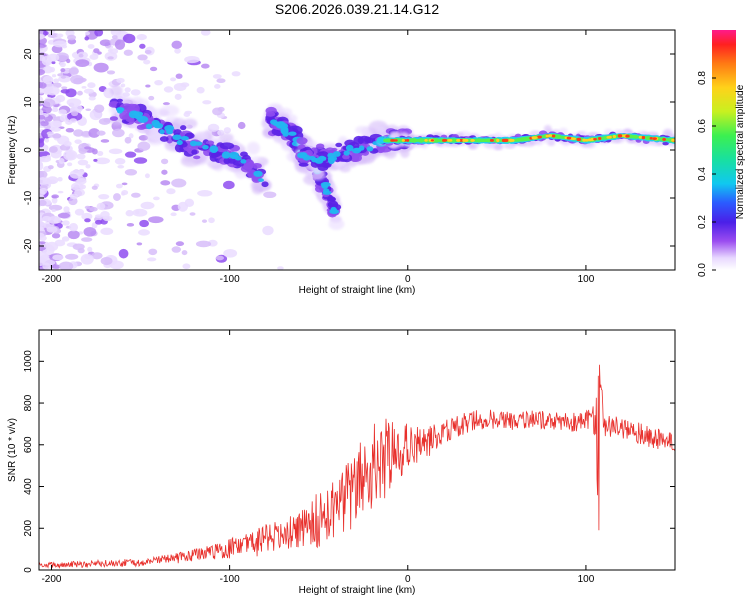 This screenshot has width=750, height=600. What do you see at coordinates (702, 222) in the screenshot?
I see `colorbar-tick-label: 0.2` at bounding box center [702, 222].